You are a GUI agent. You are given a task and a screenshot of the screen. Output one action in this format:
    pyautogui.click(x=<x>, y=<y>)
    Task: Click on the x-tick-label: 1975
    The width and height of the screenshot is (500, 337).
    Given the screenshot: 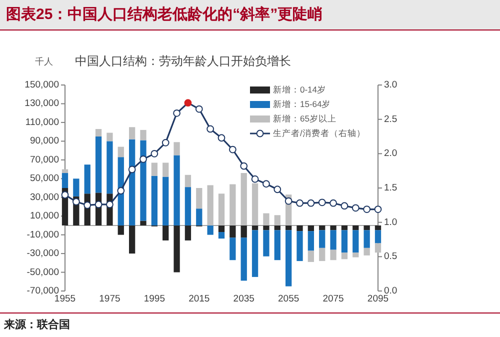 What is the action you would take?
    pyautogui.click(x=109, y=299)
    